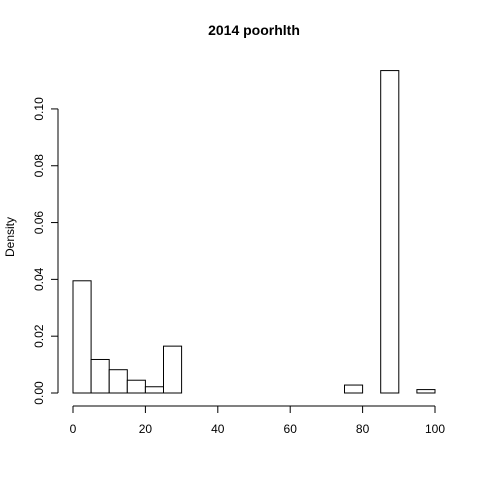 The height and width of the screenshot is (480, 480). Describe the element at coordinates (73, 429) in the screenshot. I see `x-tick-label: 0` at that location.